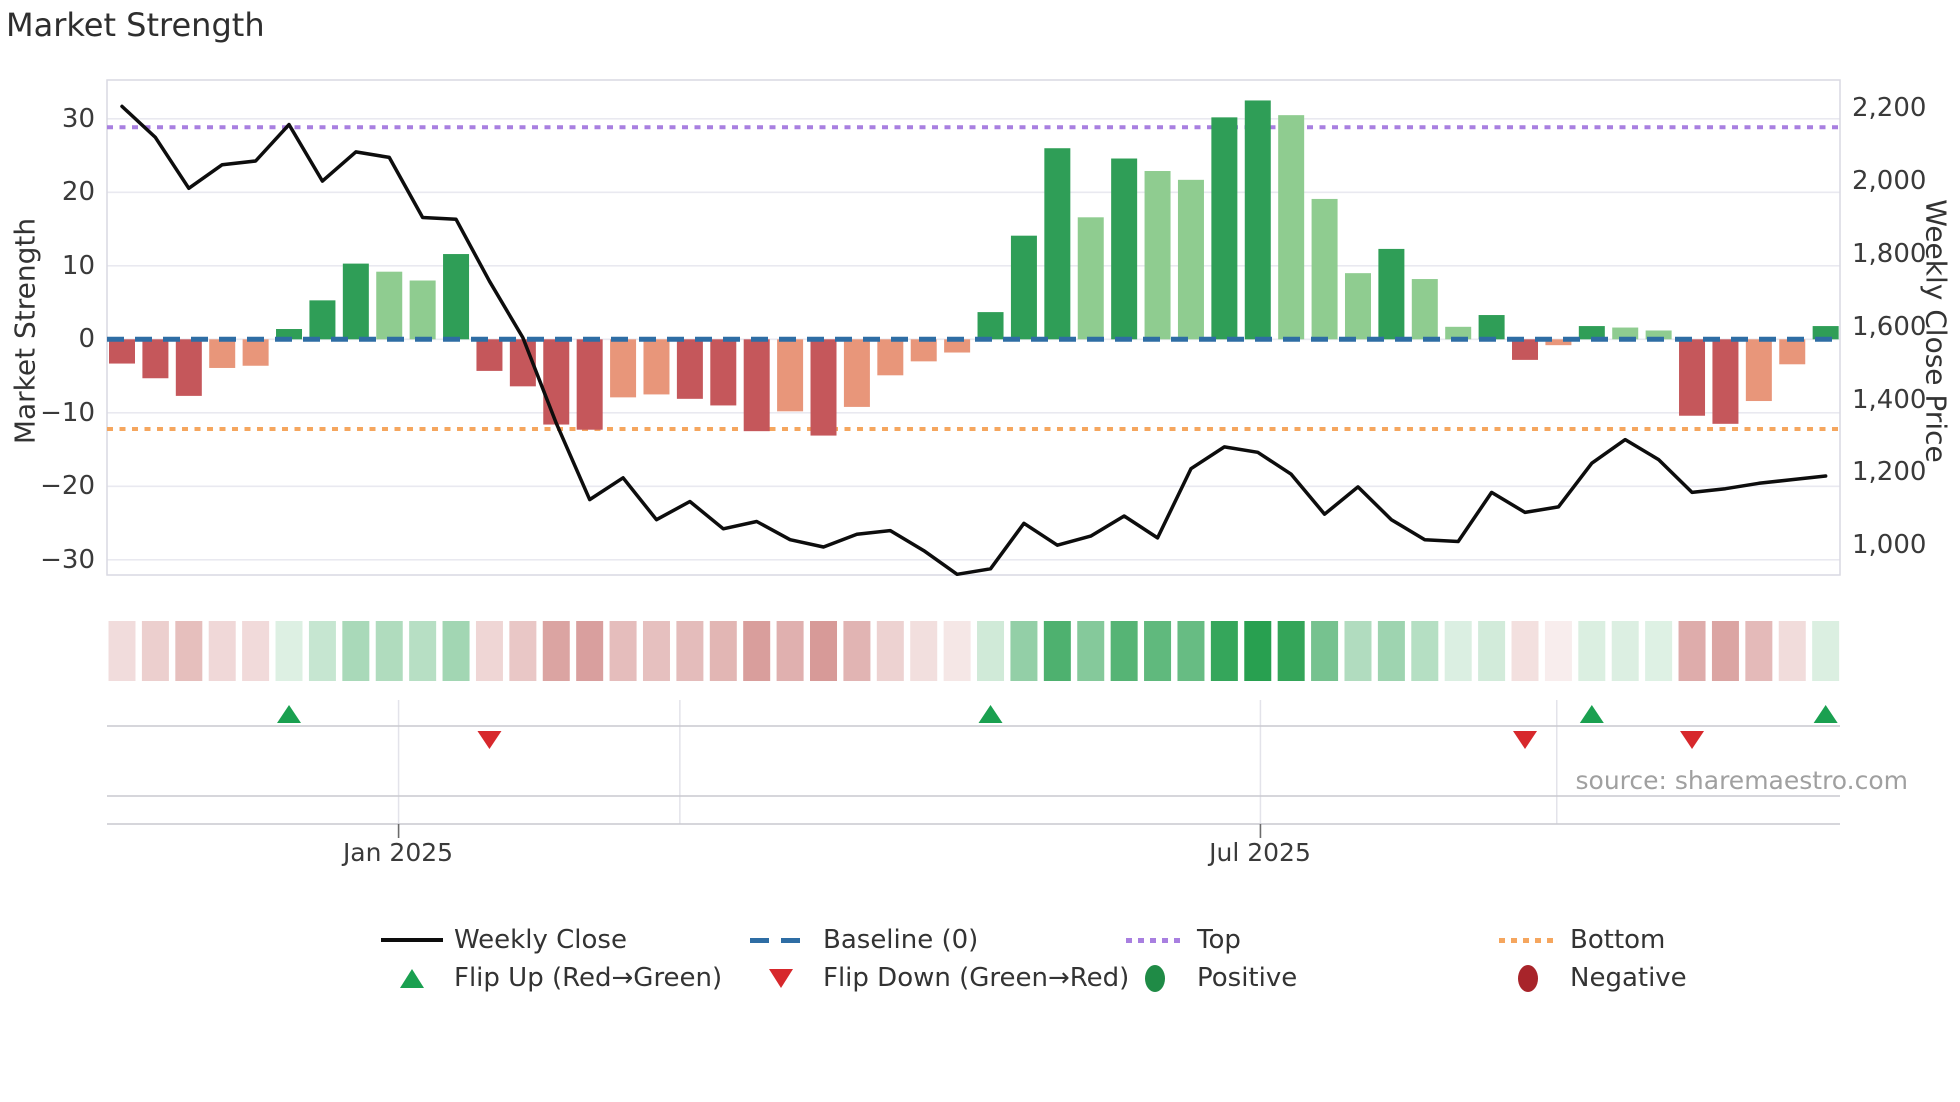 This screenshot has height=1102, width=1960. I want to click on source-credit: source: sharemaestro.com, so click(1742, 780).